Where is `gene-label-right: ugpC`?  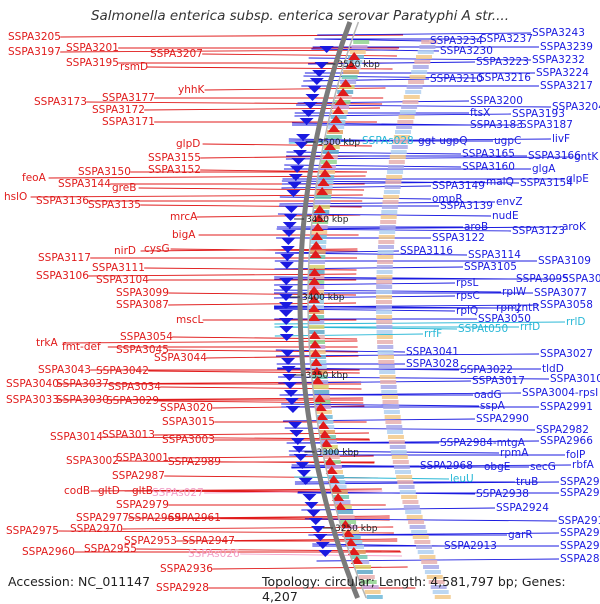
gene-label-right: ugpC is located at coordinates (507, 141).